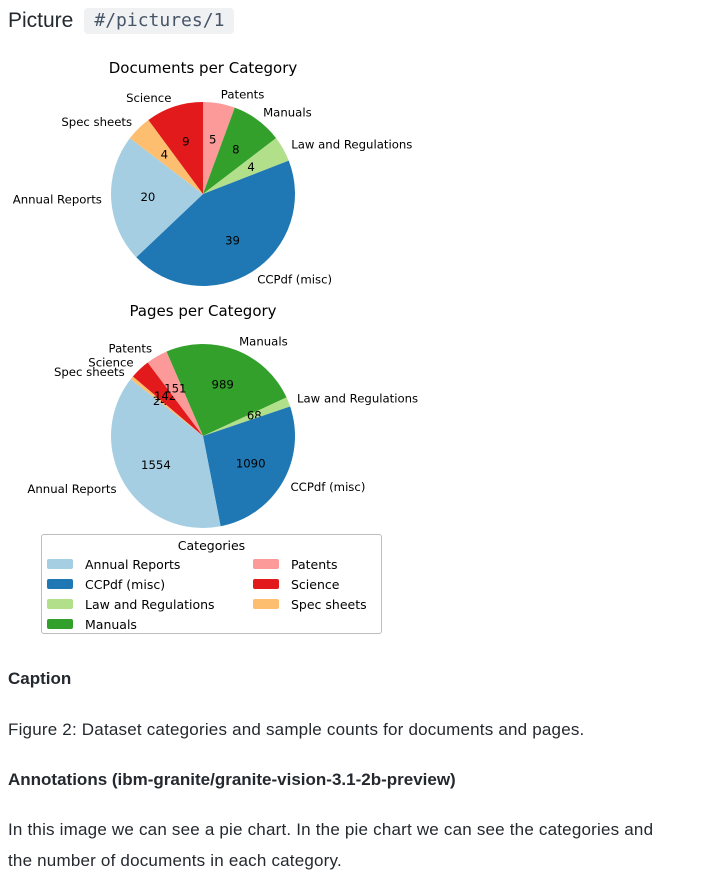  What do you see at coordinates (125, 584) in the screenshot?
I see `legend-item-label: CCPdf (misc)` at bounding box center [125, 584].